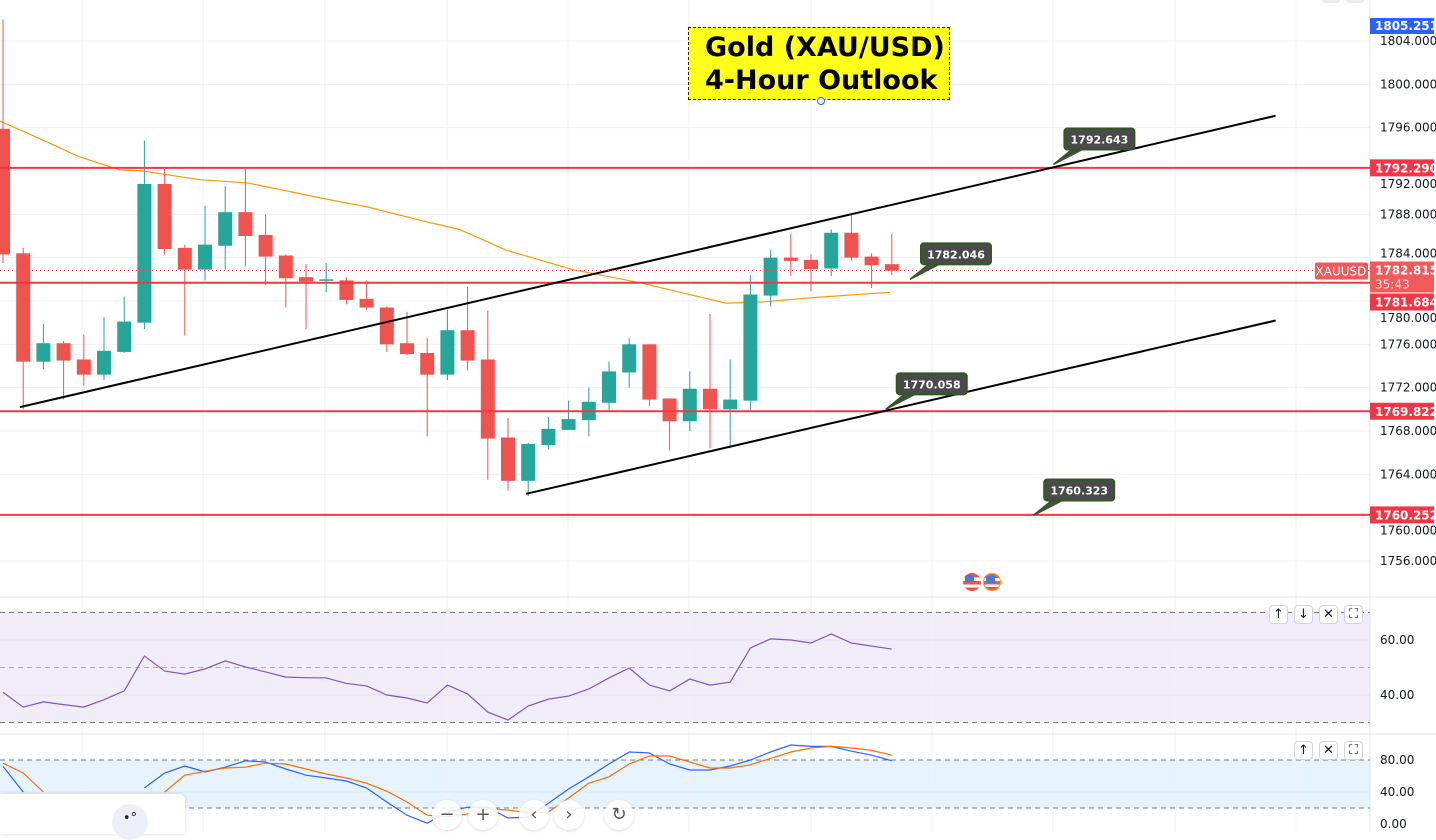 This screenshot has height=840, width=1436. What do you see at coordinates (1408, 561) in the screenshot?
I see `price-tick-label: 1756.000` at bounding box center [1408, 561].